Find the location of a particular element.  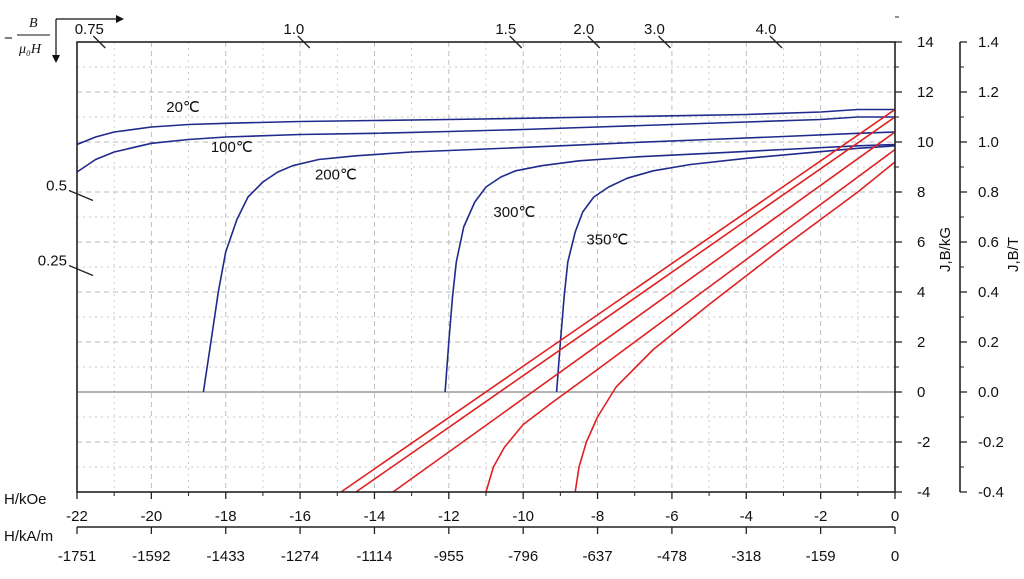

y2-tick-label: 0.6 is located at coordinates (988, 242).